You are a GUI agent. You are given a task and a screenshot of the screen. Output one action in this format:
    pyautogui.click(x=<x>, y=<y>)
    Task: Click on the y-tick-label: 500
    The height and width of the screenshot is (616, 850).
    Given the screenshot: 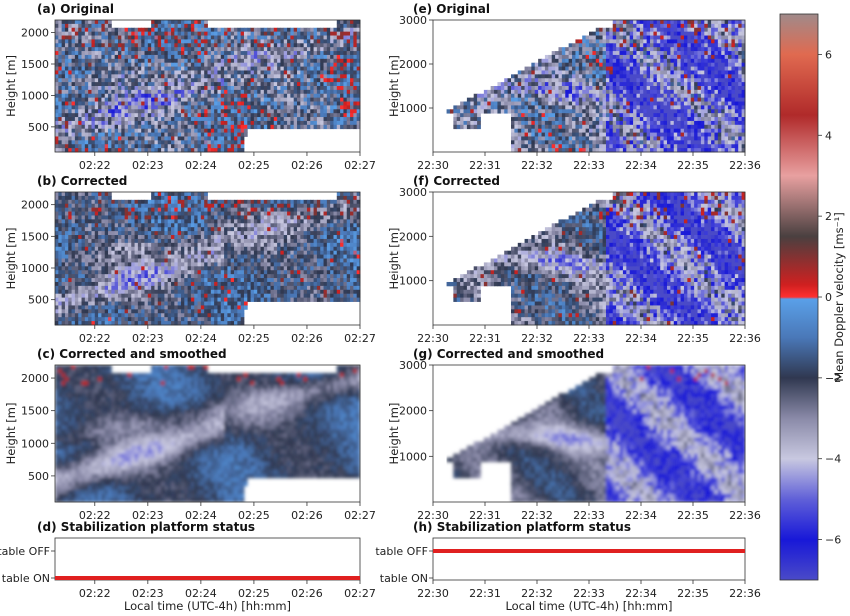 What is the action you would take?
    pyautogui.click(x=38, y=127)
    